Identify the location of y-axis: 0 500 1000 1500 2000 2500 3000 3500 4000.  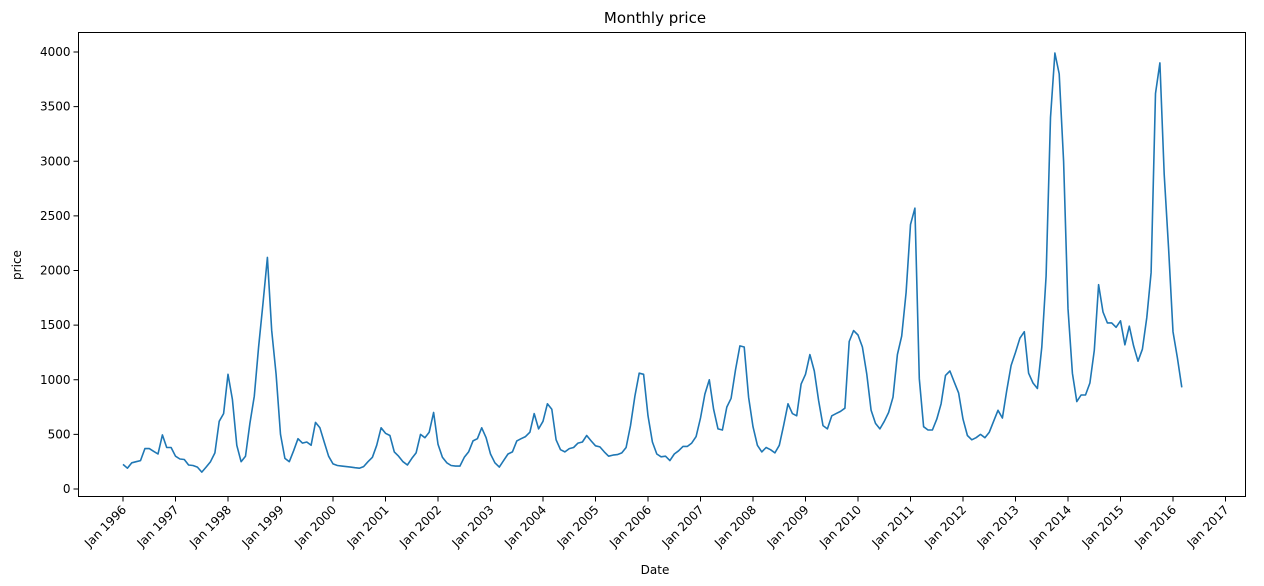
(59, 270).